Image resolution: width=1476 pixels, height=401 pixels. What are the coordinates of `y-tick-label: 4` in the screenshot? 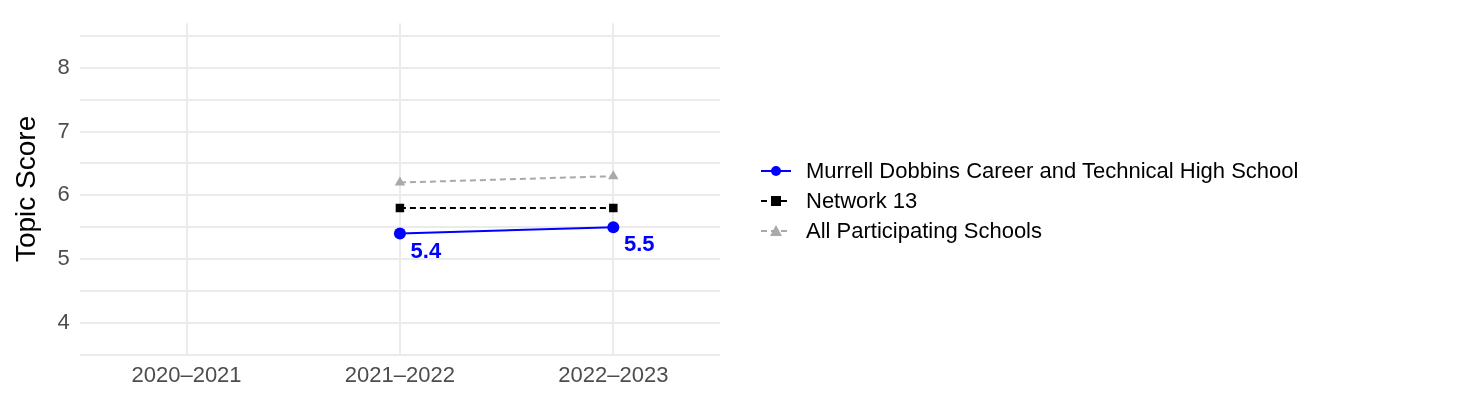 It's located at (63, 321).